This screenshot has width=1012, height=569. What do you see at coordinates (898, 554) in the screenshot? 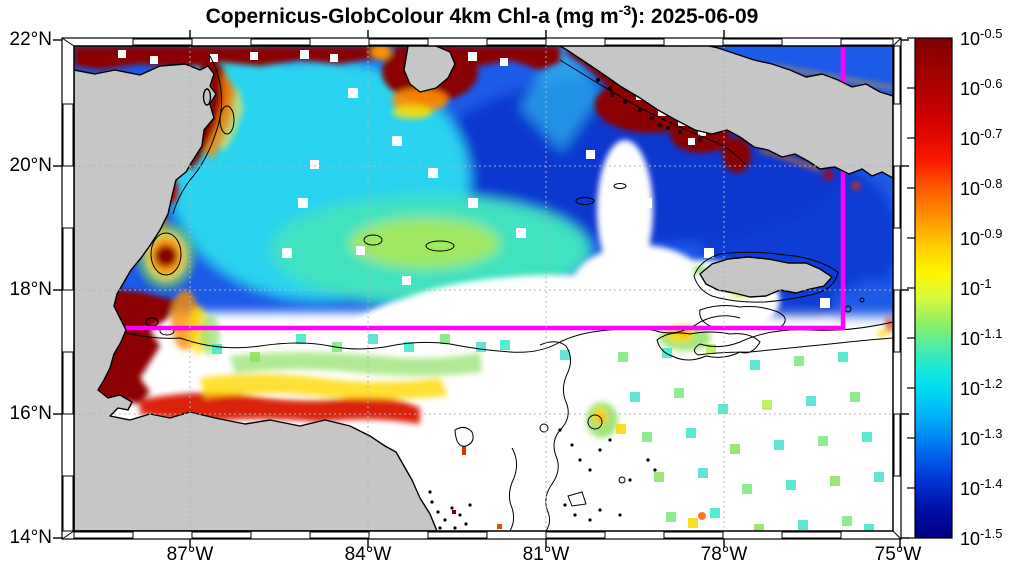
I see `lon-tick-label-75w: 75°W` at bounding box center [898, 554].